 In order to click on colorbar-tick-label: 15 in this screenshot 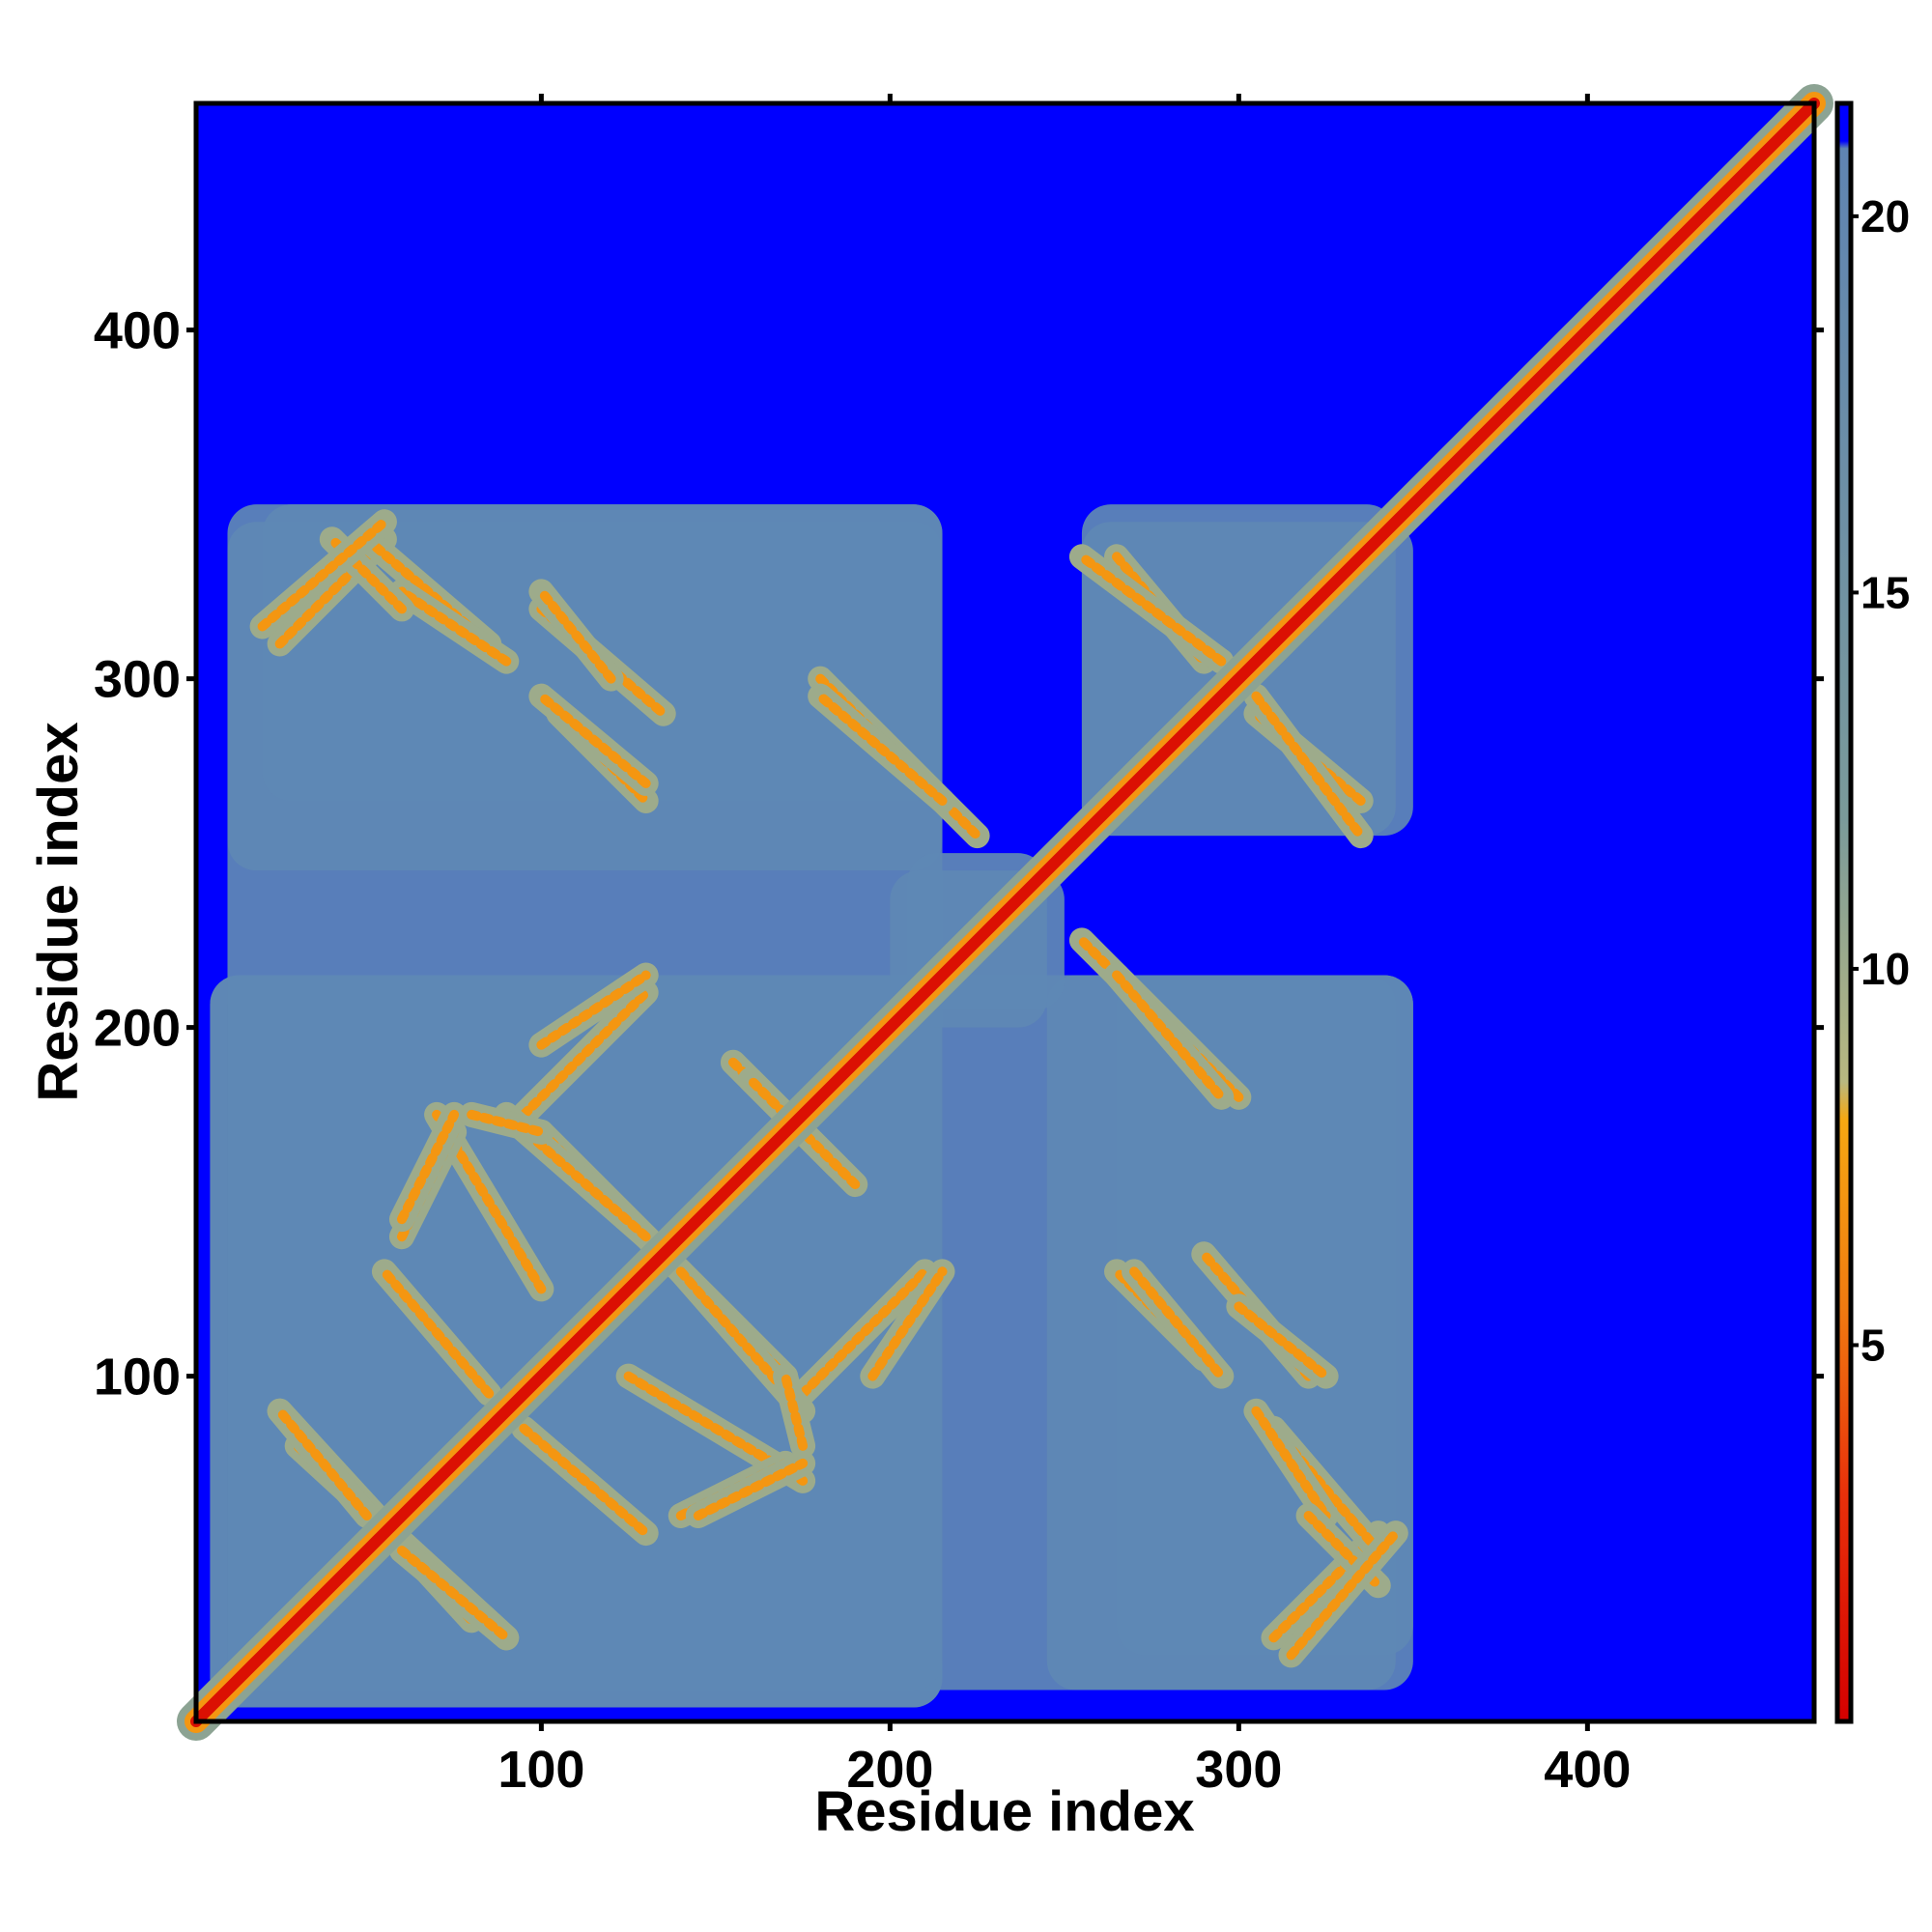, I will do `click(1885, 592)`.